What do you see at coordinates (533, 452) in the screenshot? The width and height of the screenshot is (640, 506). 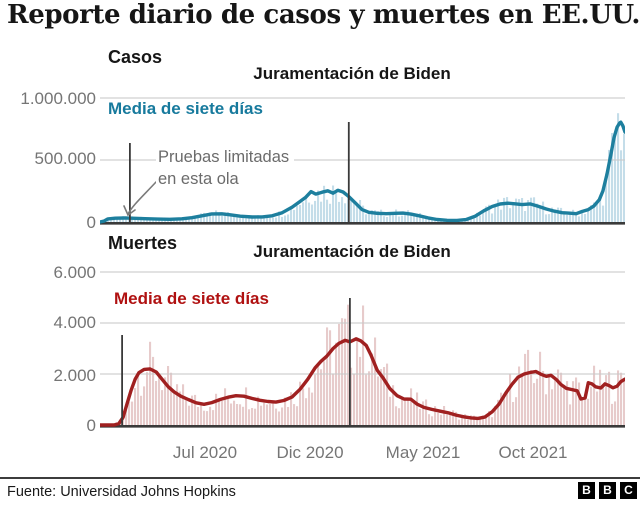 I see `xtick-oct-2021: Oct 2021` at bounding box center [533, 452].